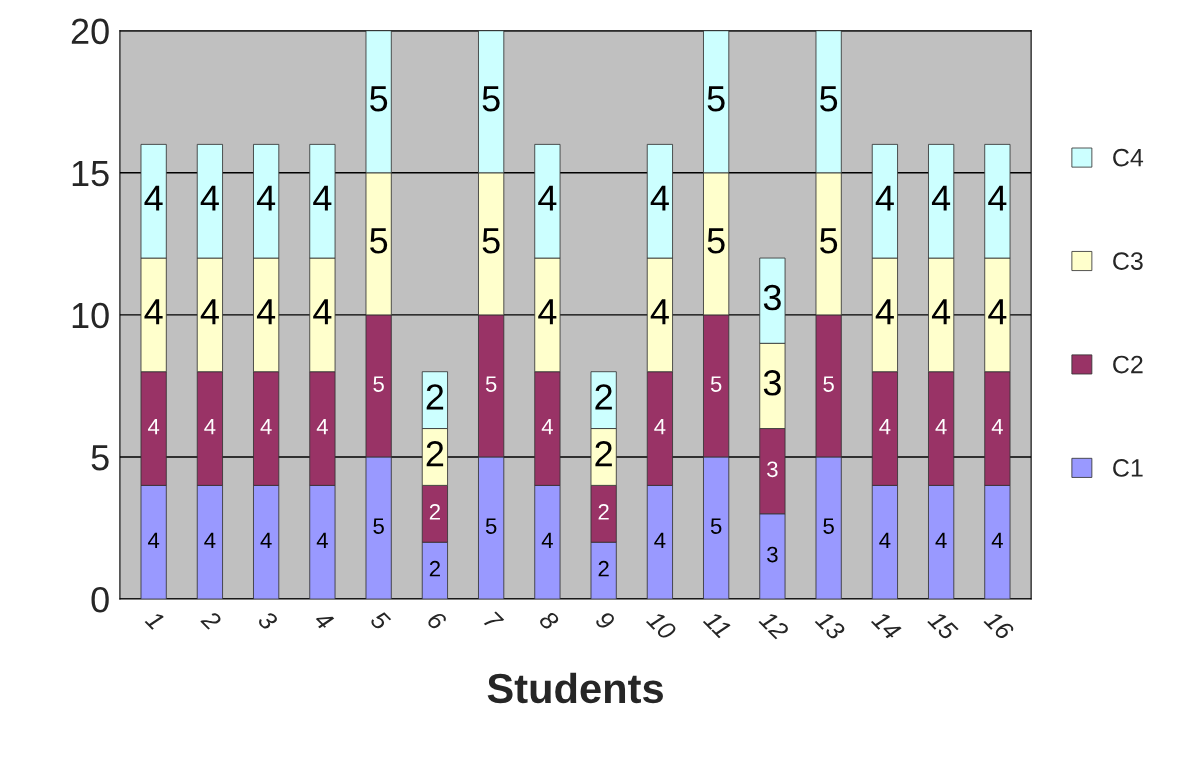  Describe the element at coordinates (1128, 364) in the screenshot. I see `legend-label: C2` at that location.